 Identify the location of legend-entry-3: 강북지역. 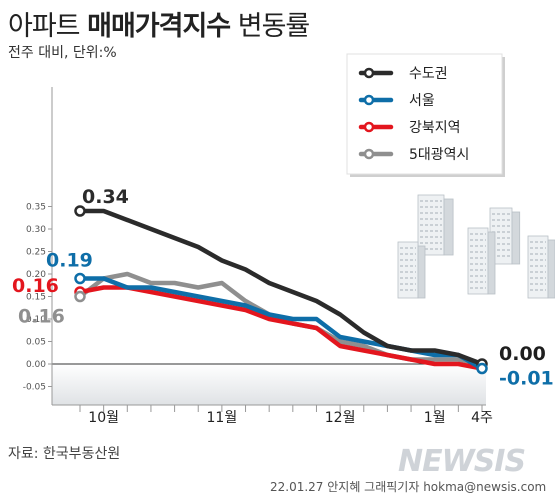
(409, 128).